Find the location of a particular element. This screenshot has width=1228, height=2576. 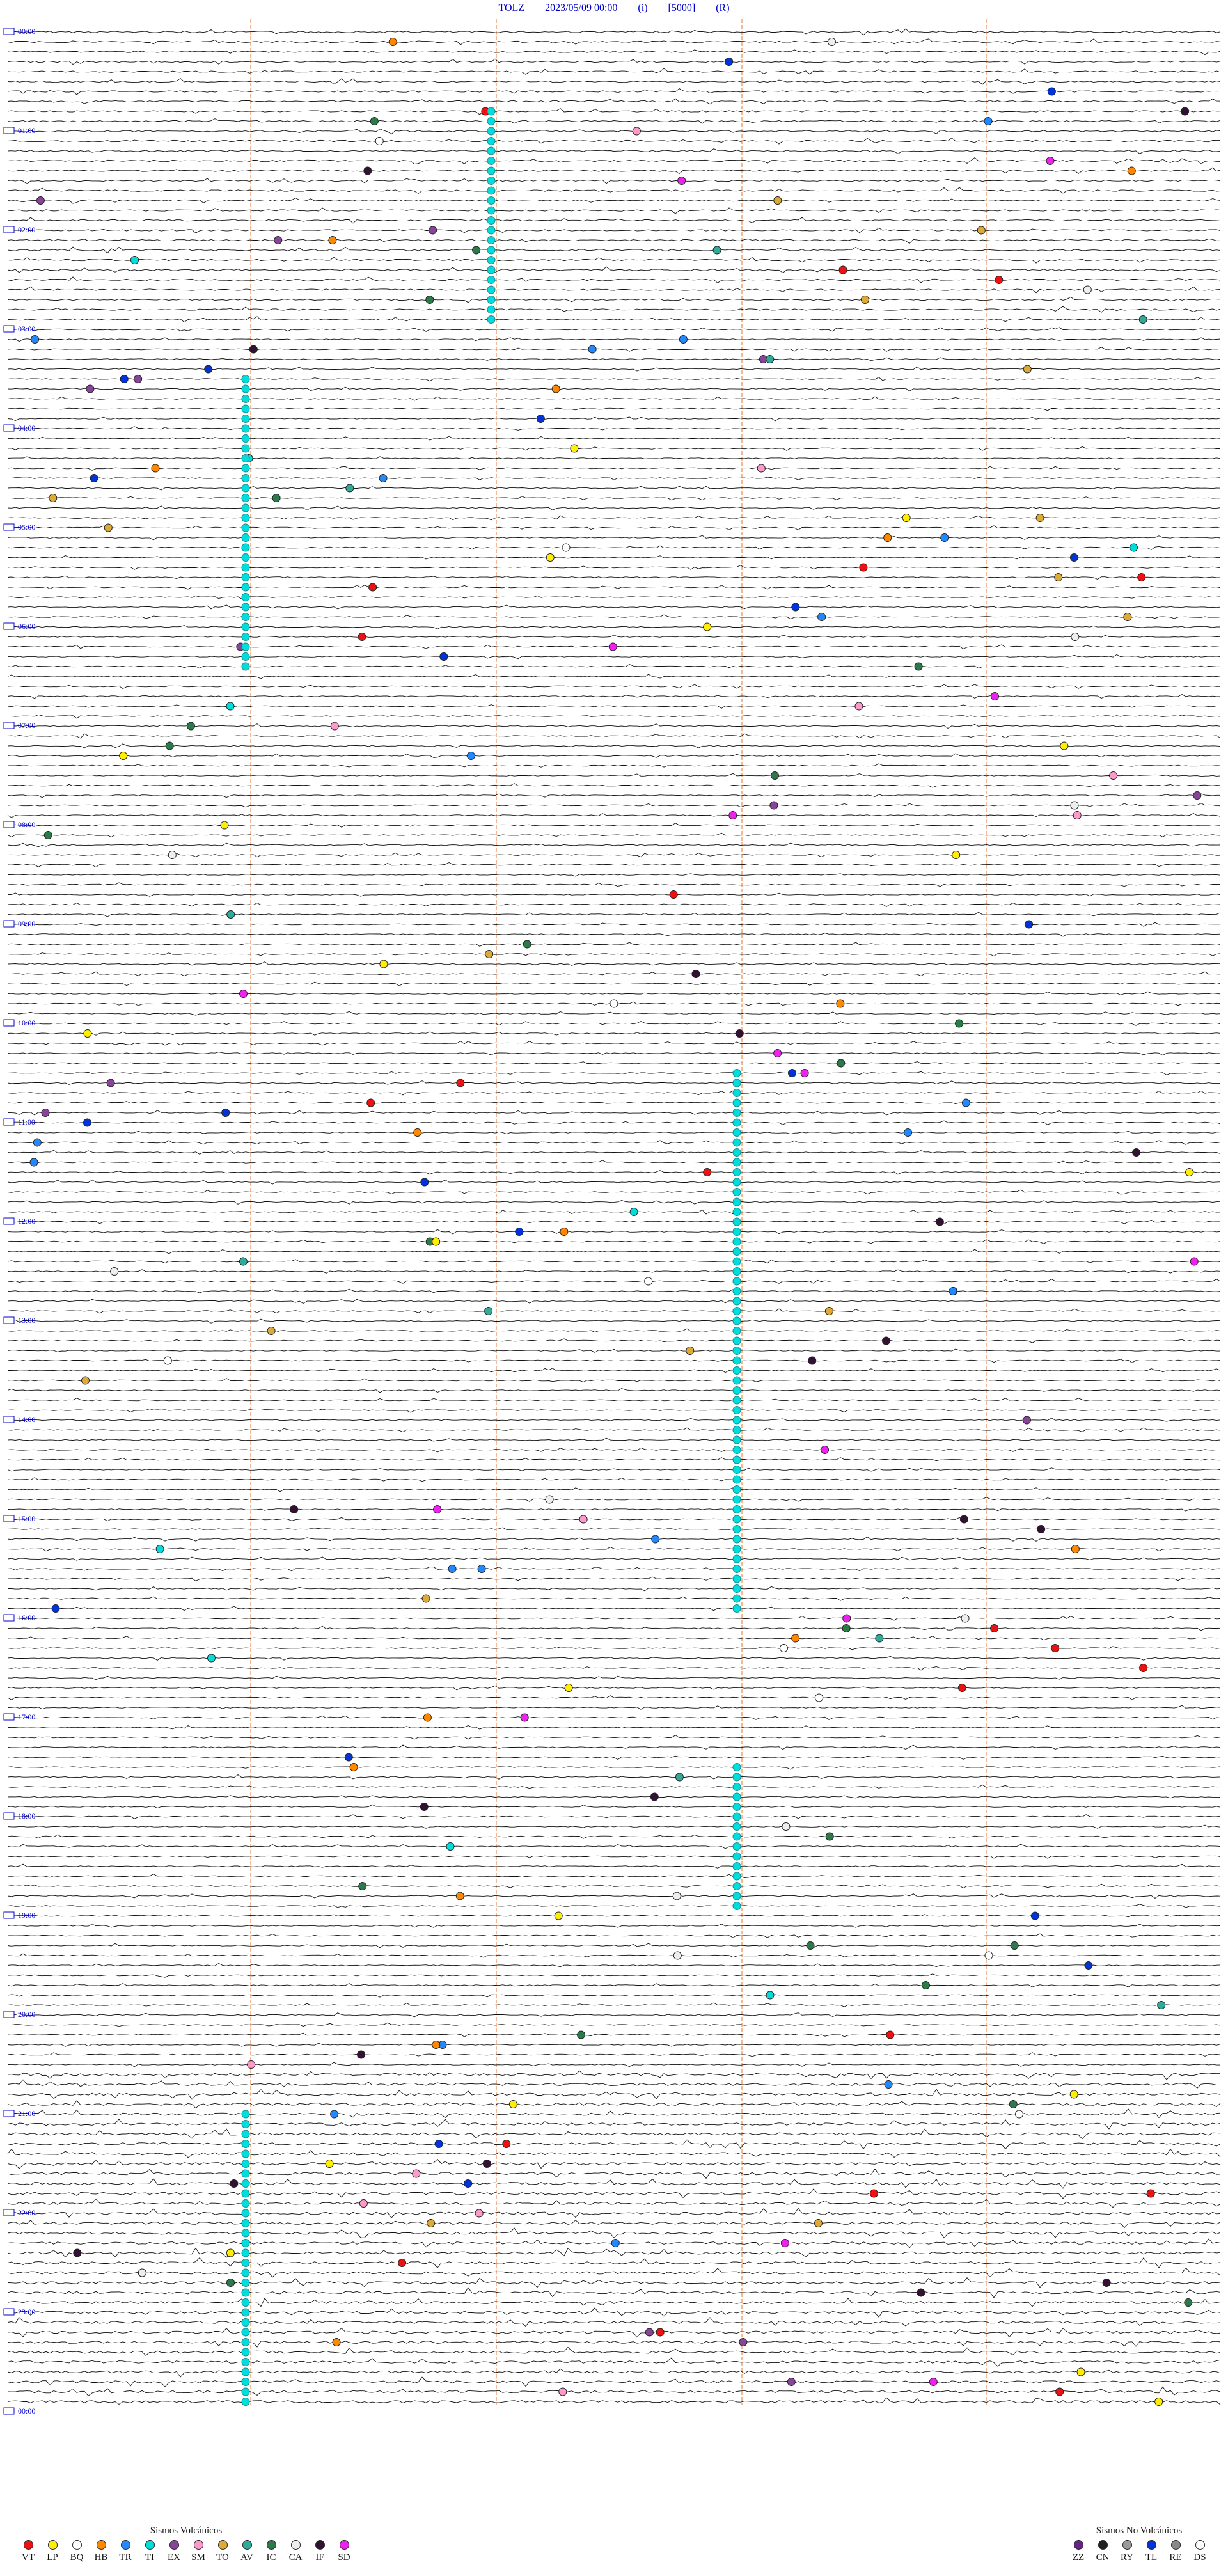

legend-dot-icon is located at coordinates (101, 2545).